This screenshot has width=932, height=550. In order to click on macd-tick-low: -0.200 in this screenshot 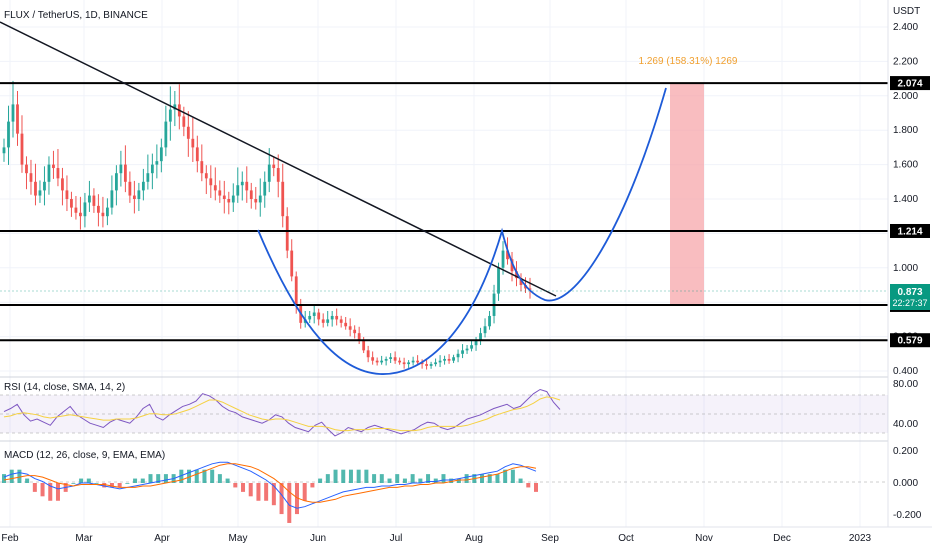, I will do `click(907, 515)`.